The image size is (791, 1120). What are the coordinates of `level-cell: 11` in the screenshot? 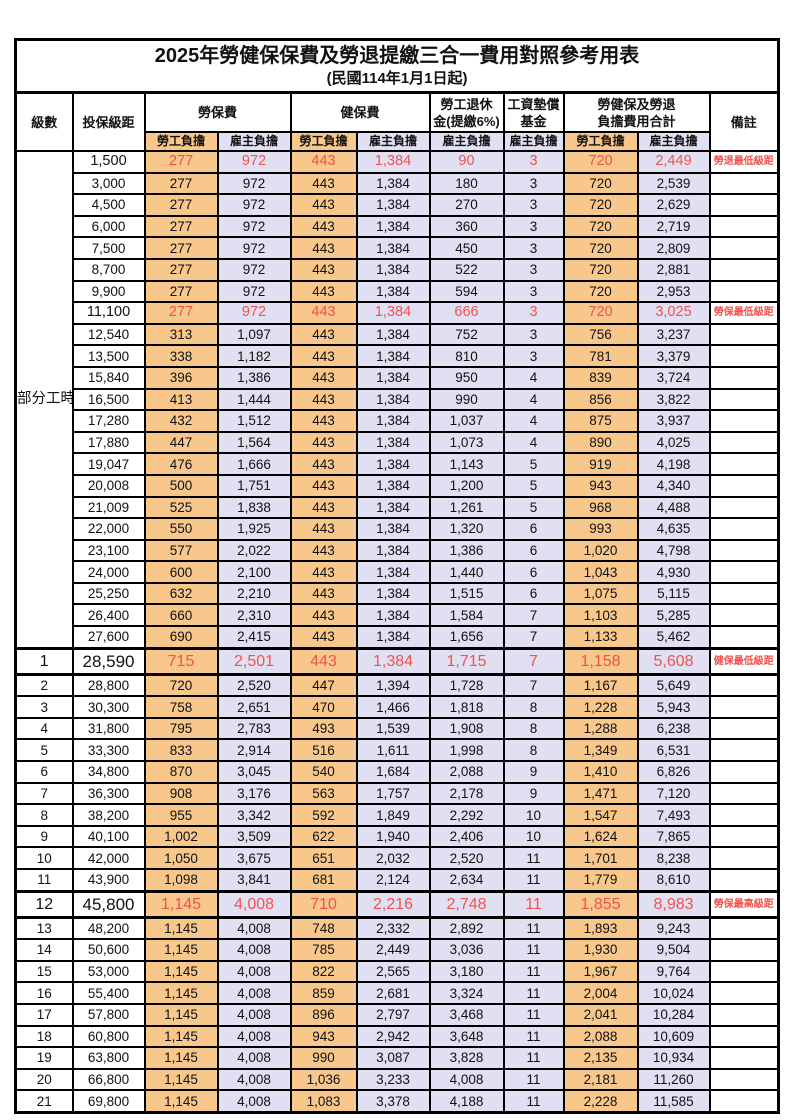 It's located at (44, 880).